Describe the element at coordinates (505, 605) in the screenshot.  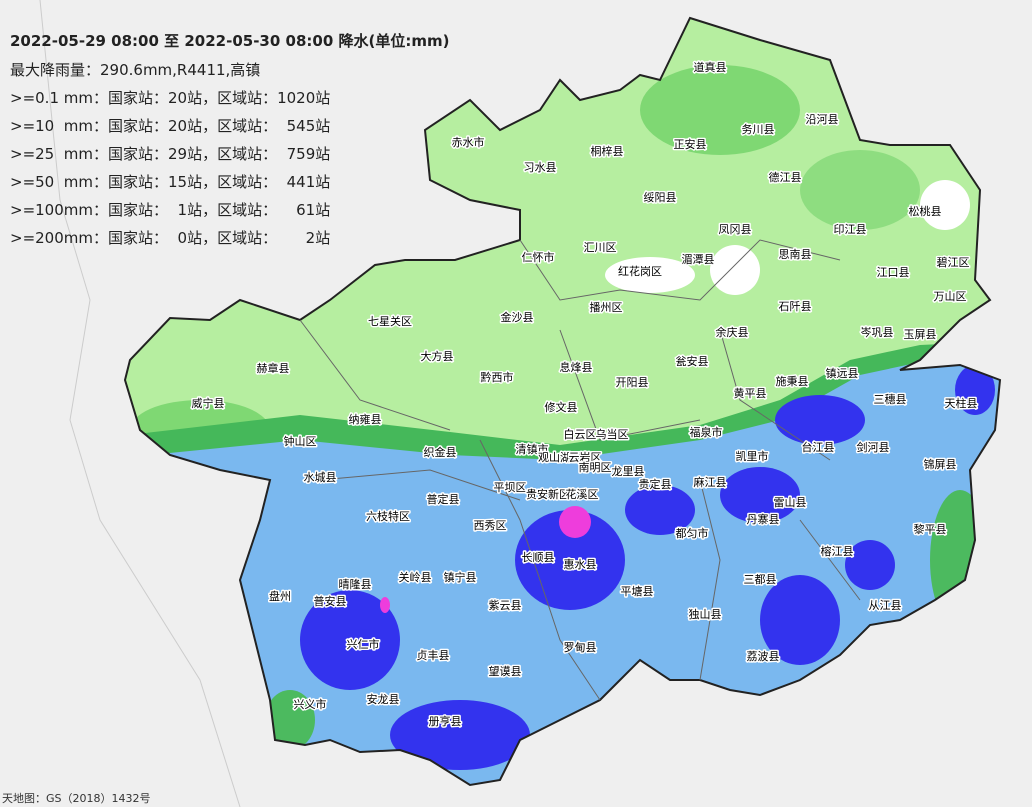
I see `county-label: 紫云县` at that location.